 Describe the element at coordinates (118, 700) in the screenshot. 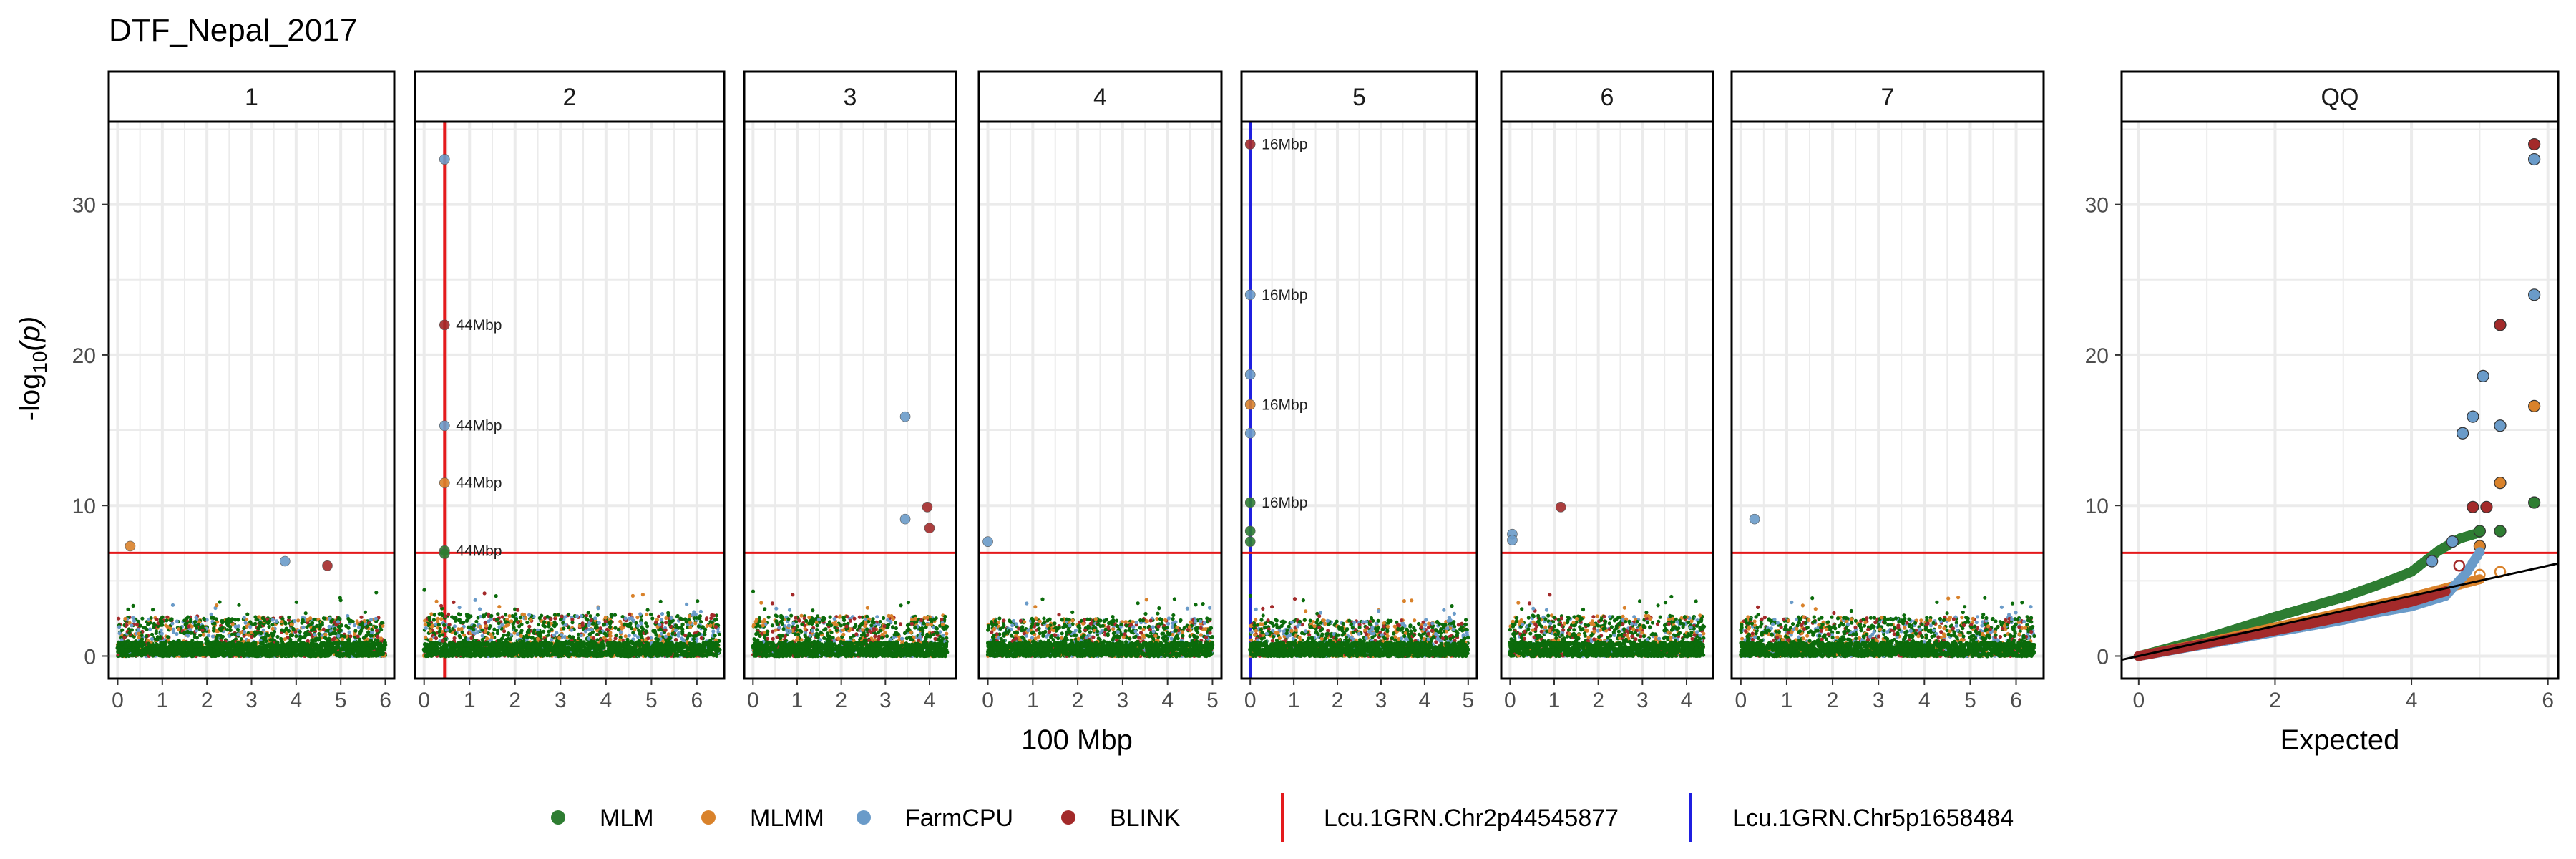

I see `x-tick-label: 0` at that location.